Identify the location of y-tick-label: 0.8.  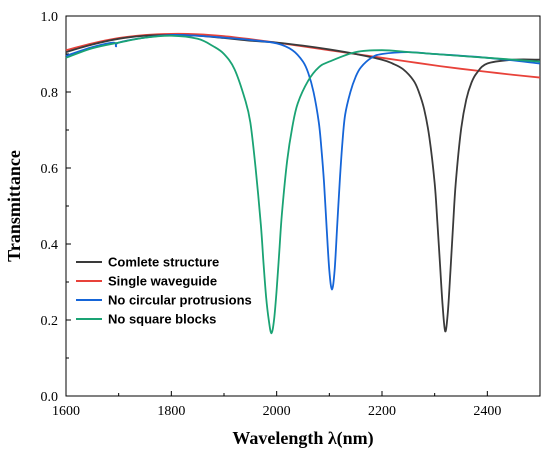
(50, 93).